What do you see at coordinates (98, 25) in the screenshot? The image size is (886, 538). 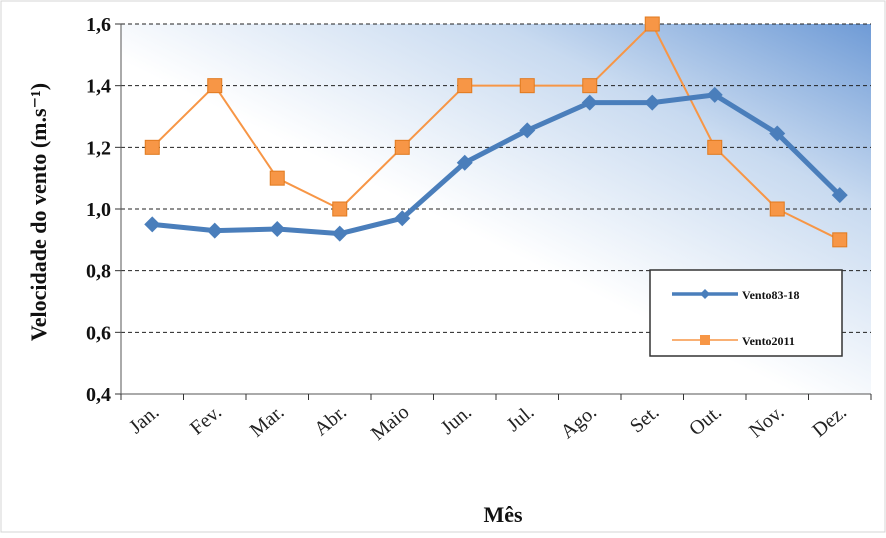 I see `y-tick-label: 1,6` at bounding box center [98, 25].